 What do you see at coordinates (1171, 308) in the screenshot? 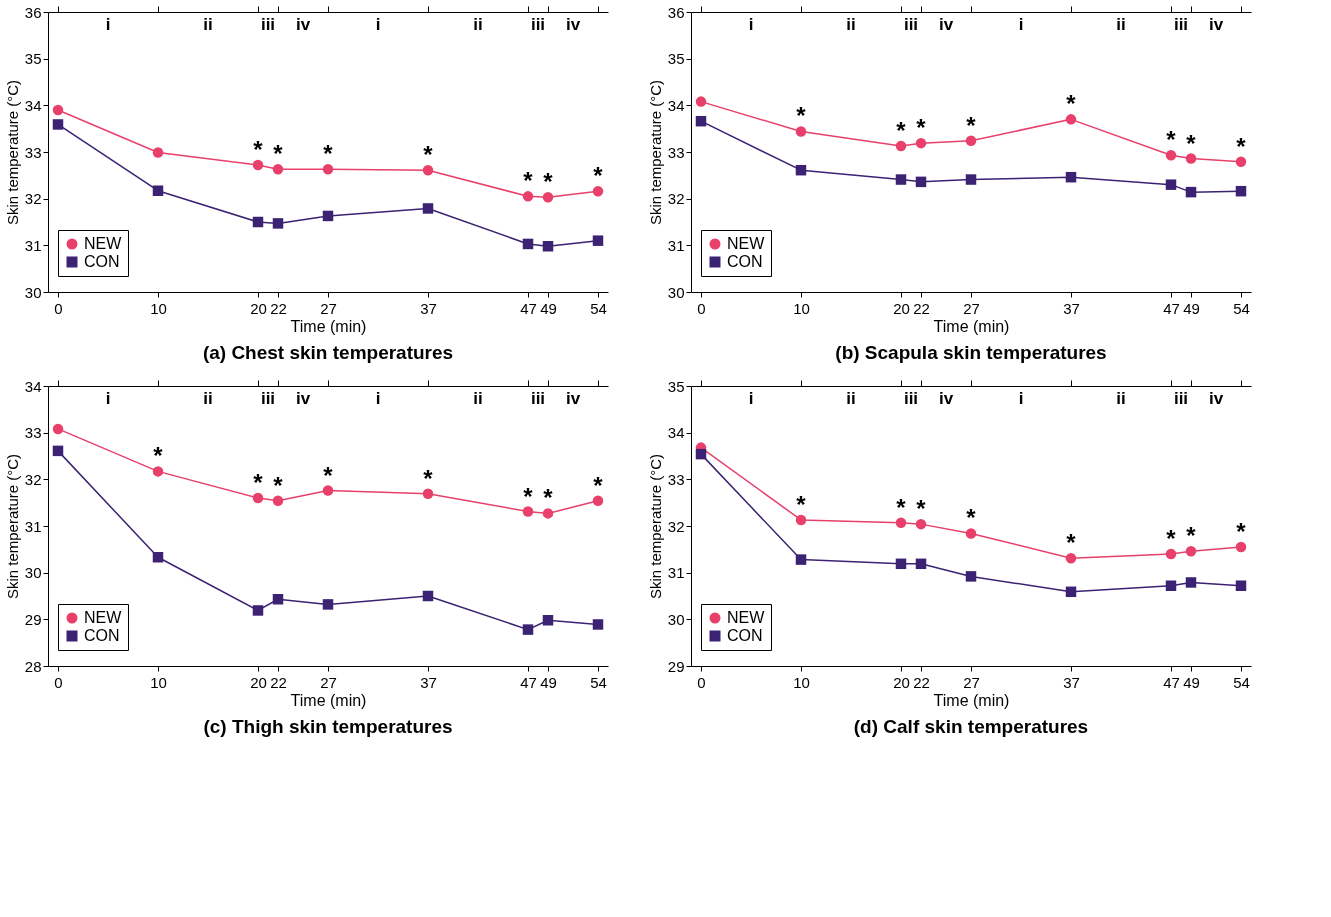
I see `x-tick-label: 47` at bounding box center [1171, 308].